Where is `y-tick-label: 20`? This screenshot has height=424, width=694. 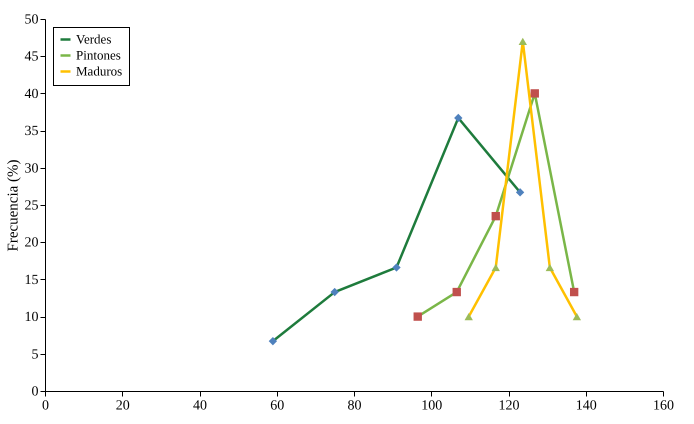
y-tick-label: 20 is located at coordinates (31, 243).